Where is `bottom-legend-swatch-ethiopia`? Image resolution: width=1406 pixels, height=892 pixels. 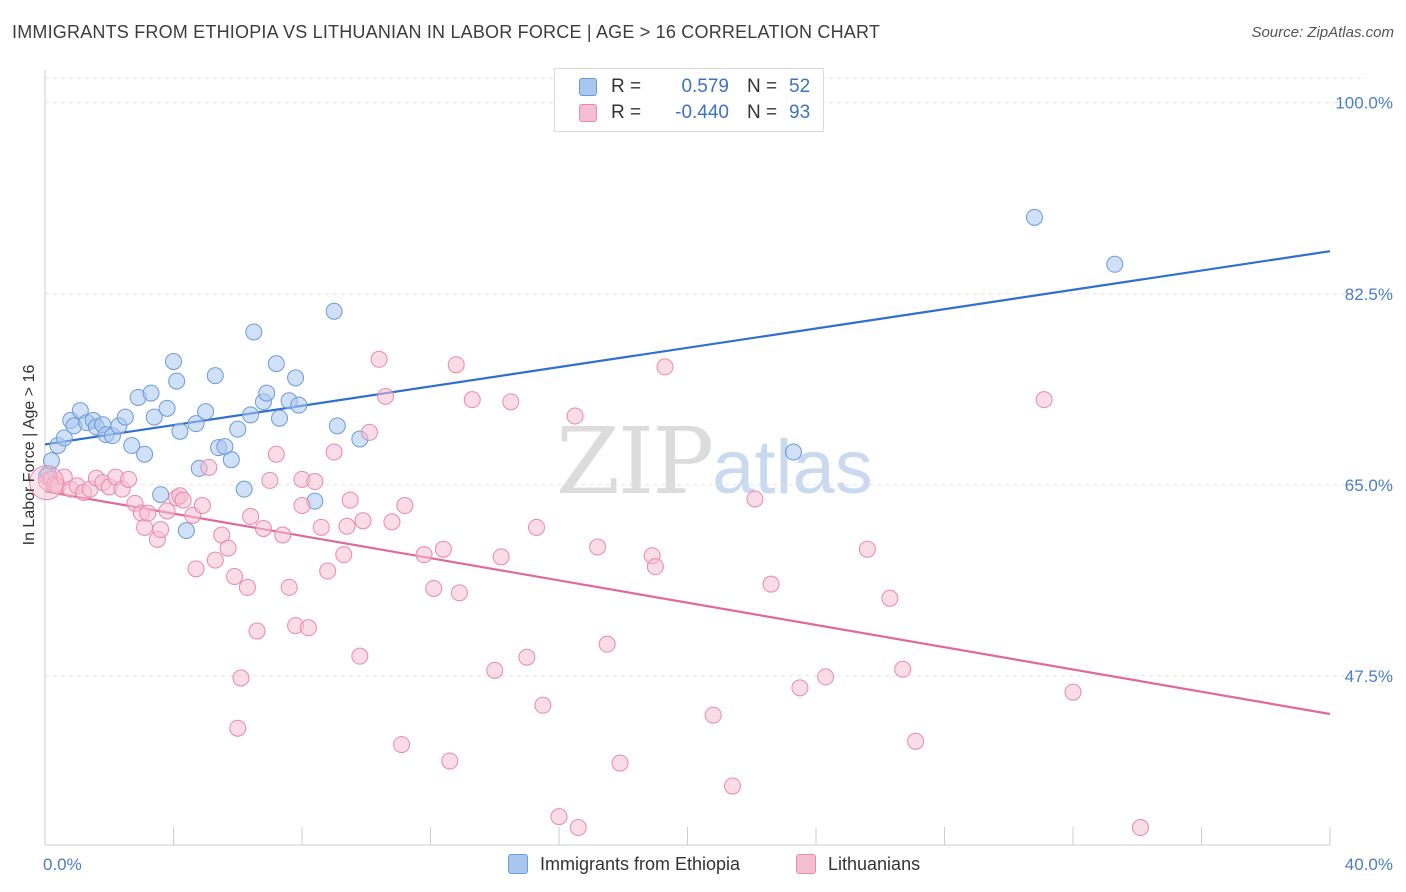 bottom-legend-swatch-ethiopia is located at coordinates (518, 864).